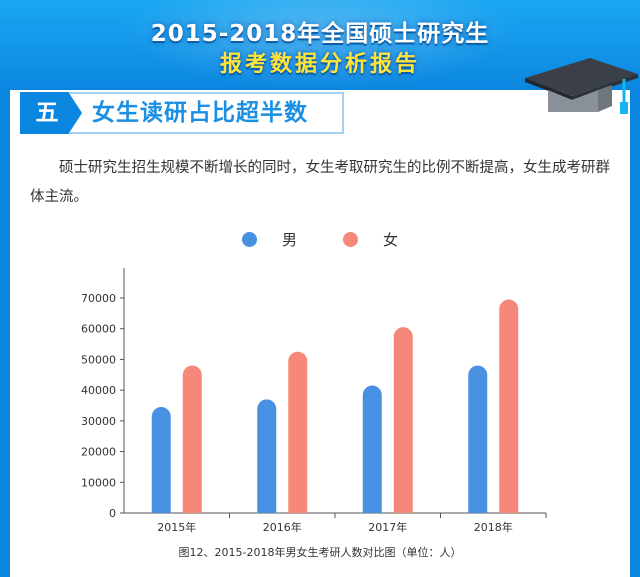  I want to click on x-tick-label: 2015年, so click(176, 527).